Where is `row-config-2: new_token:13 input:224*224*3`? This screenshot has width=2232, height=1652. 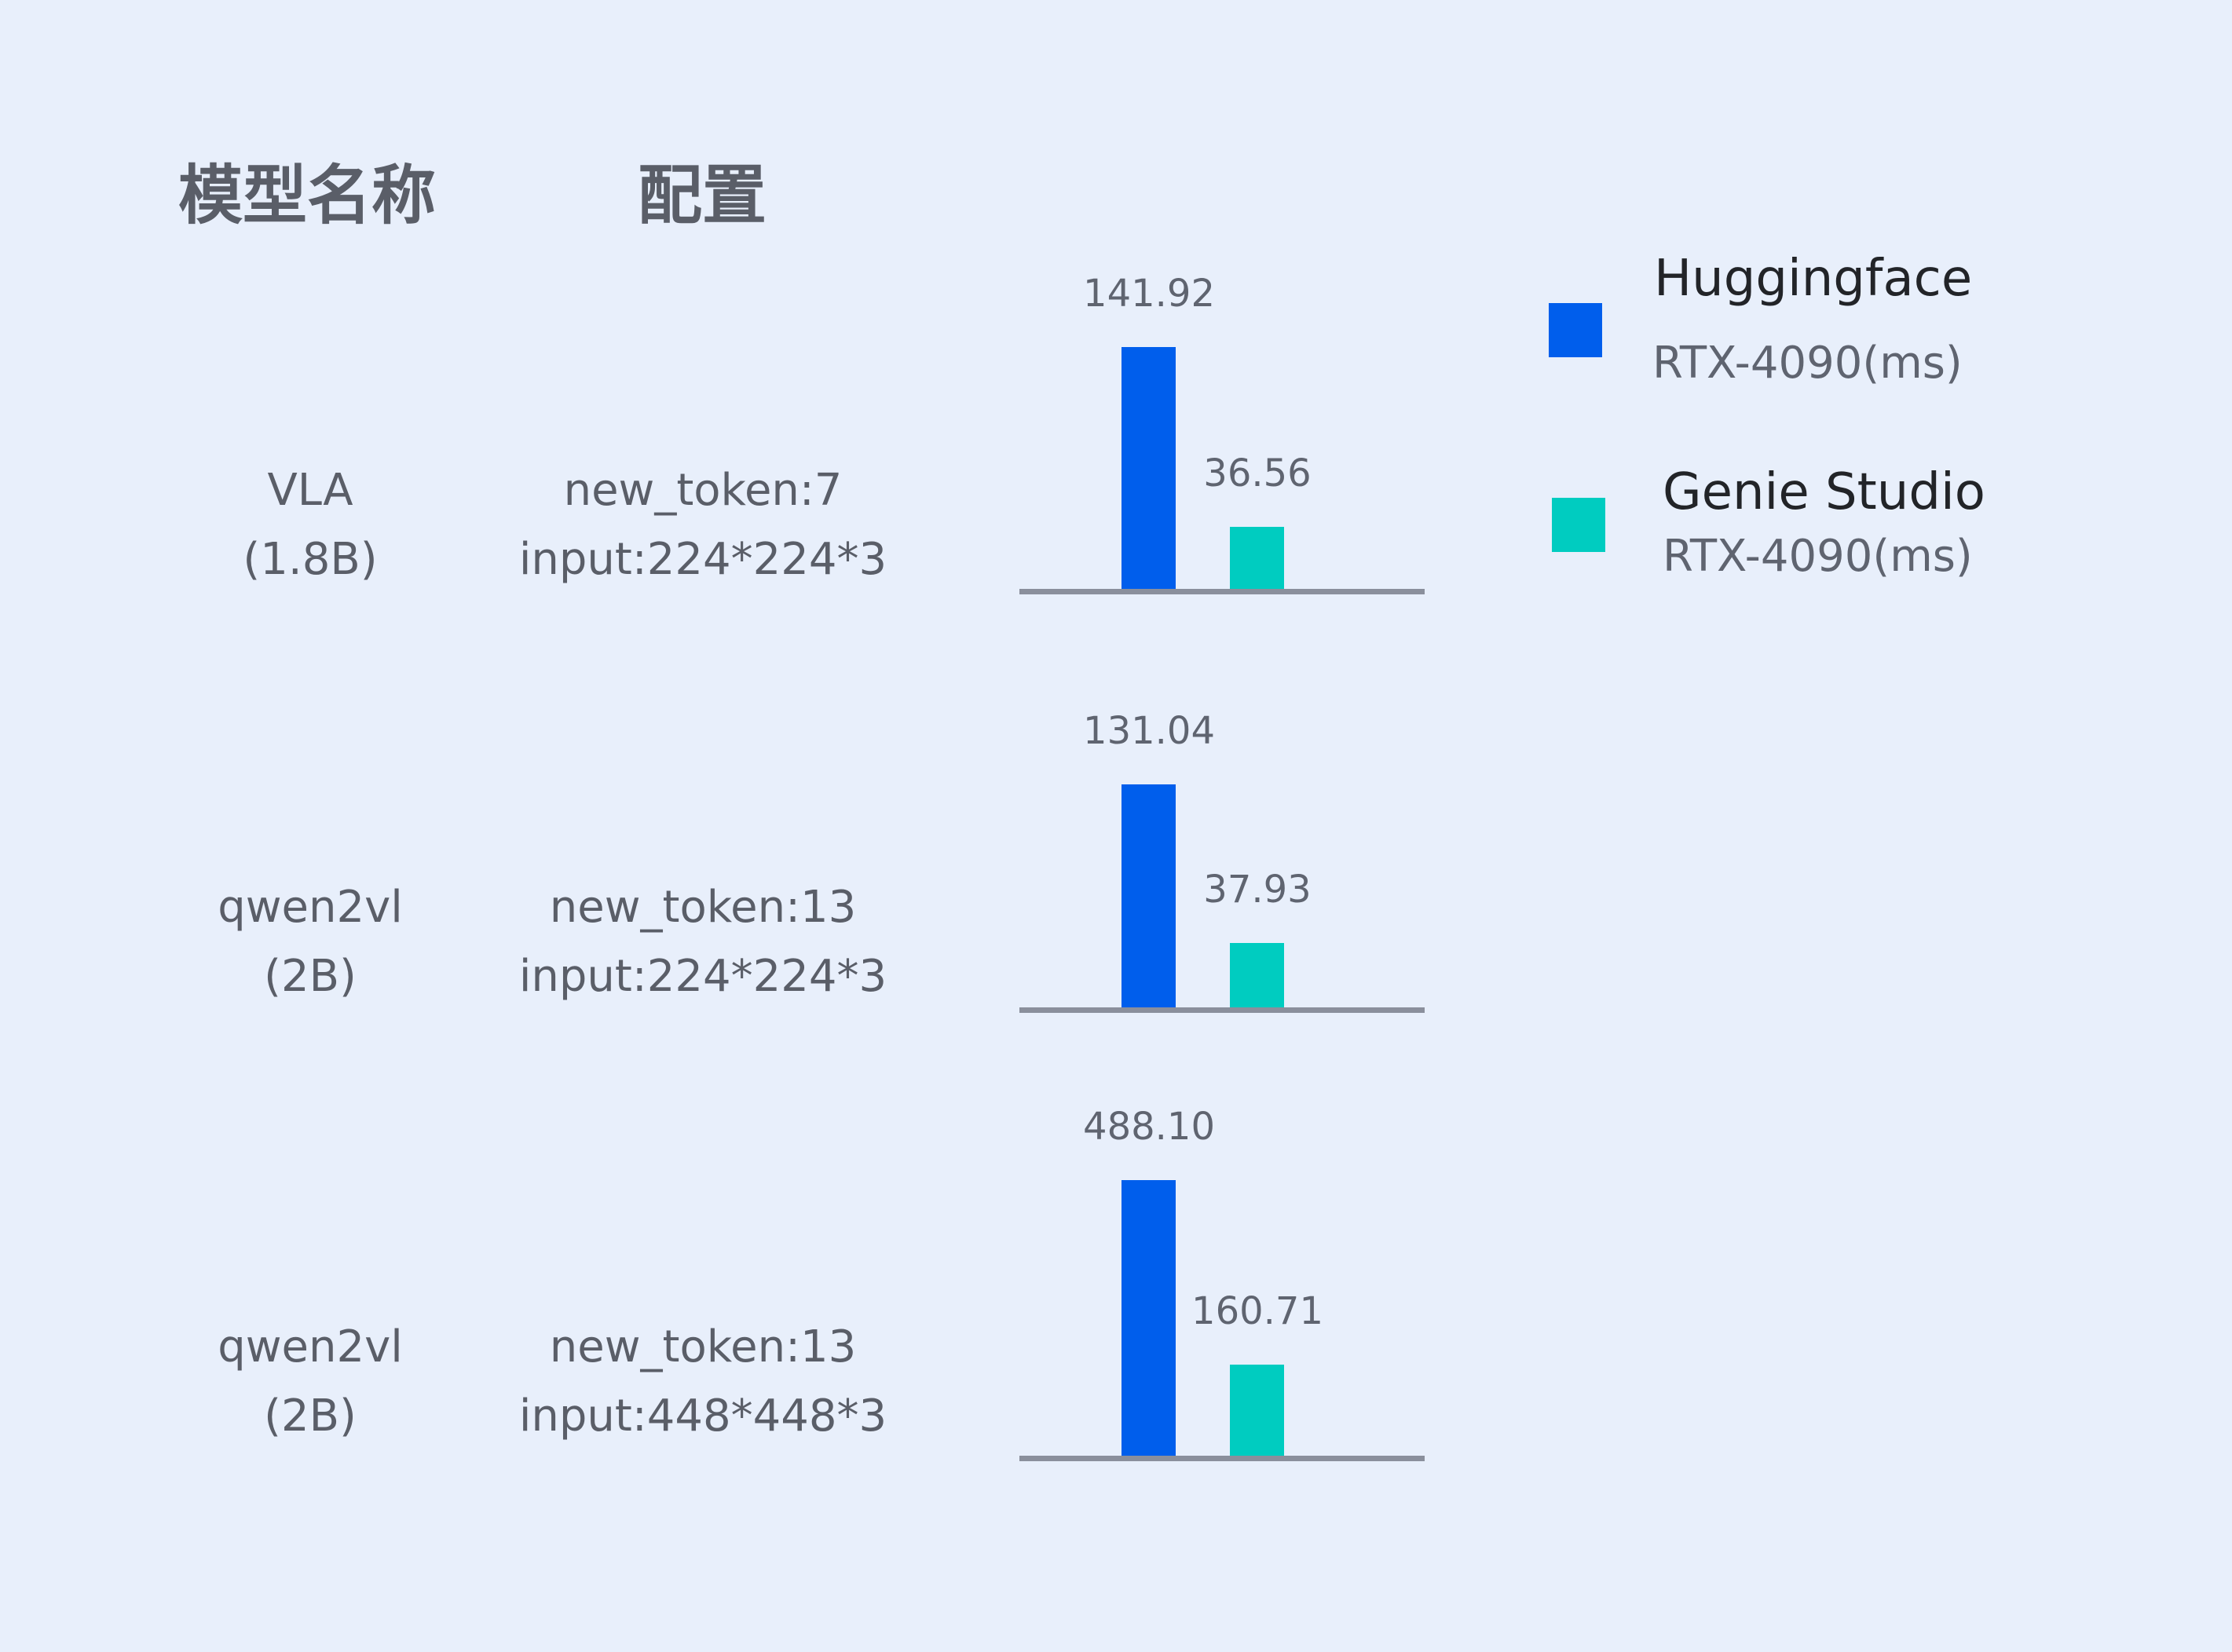
row-config-2: new_token:13 input:224*224*3 is located at coordinates (703, 942).